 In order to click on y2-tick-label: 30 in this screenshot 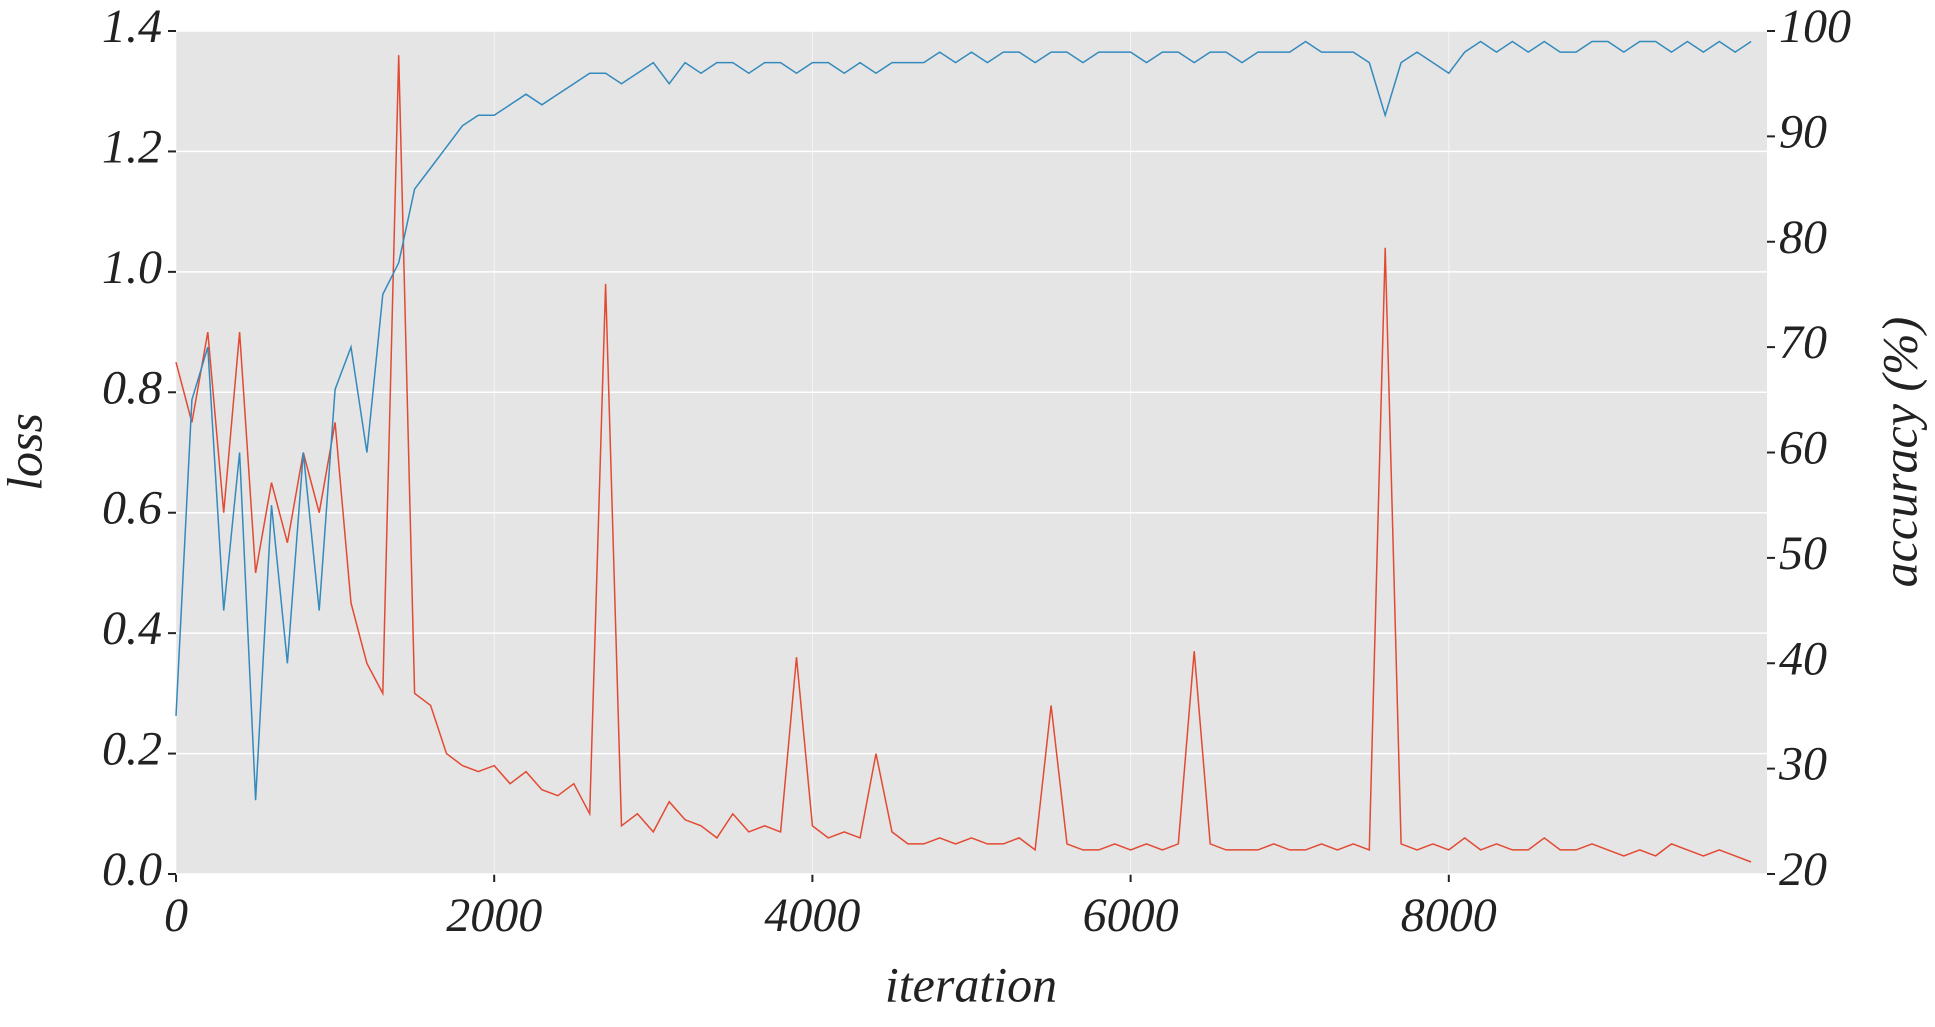, I will do `click(1802, 764)`.